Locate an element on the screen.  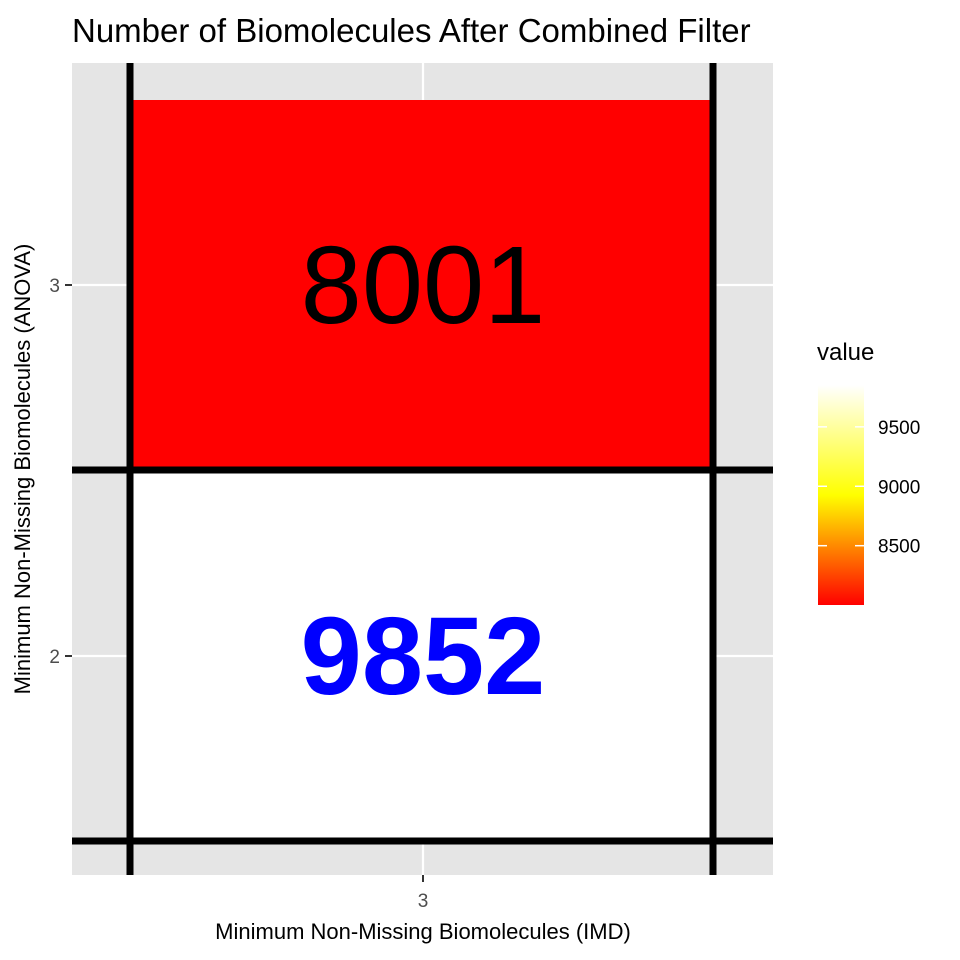
legend-tick-label-8500: 8500 is located at coordinates (899, 547).